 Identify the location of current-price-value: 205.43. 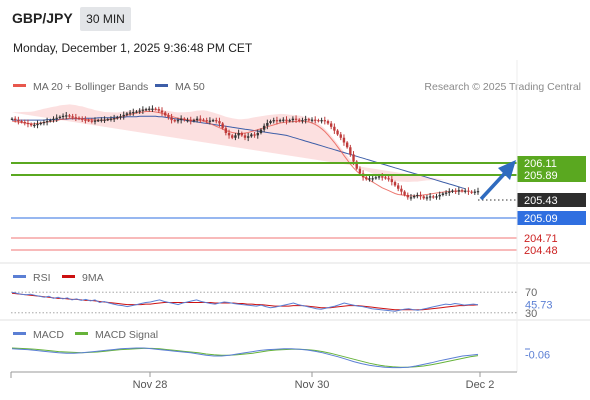
(541, 201).